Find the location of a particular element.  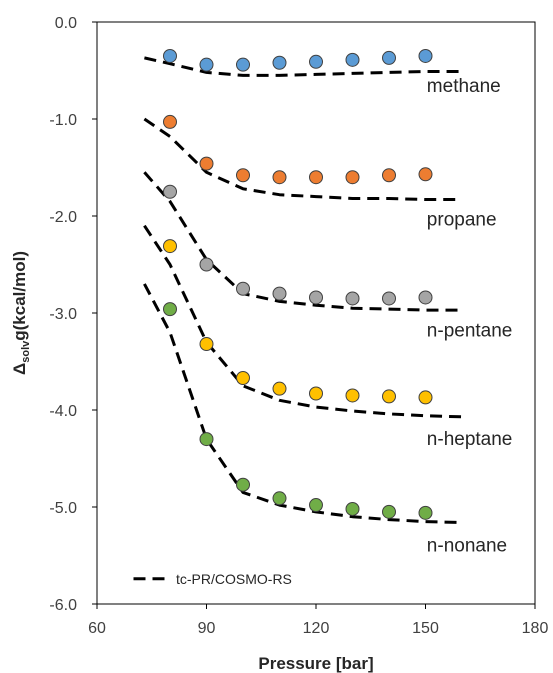

y-tick-label: -5.0 is located at coordinates (63, 508).